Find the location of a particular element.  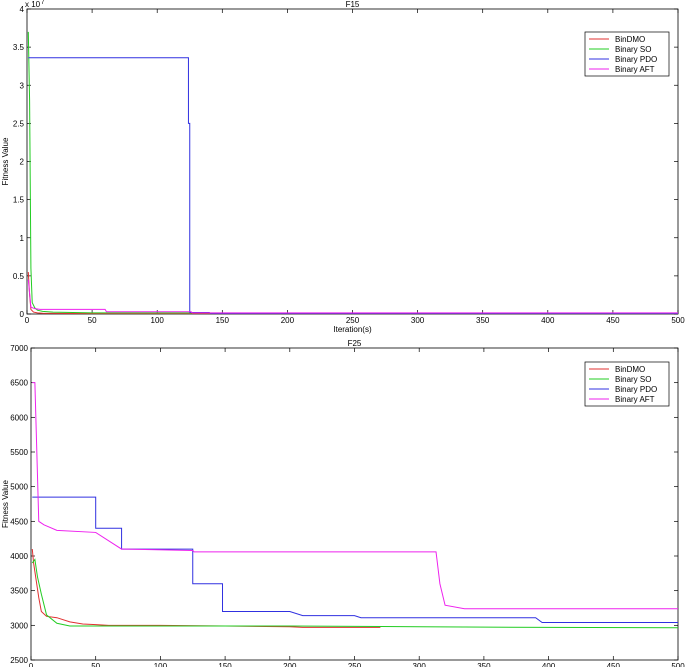

y-tick-label: 5500 is located at coordinates (19, 452).